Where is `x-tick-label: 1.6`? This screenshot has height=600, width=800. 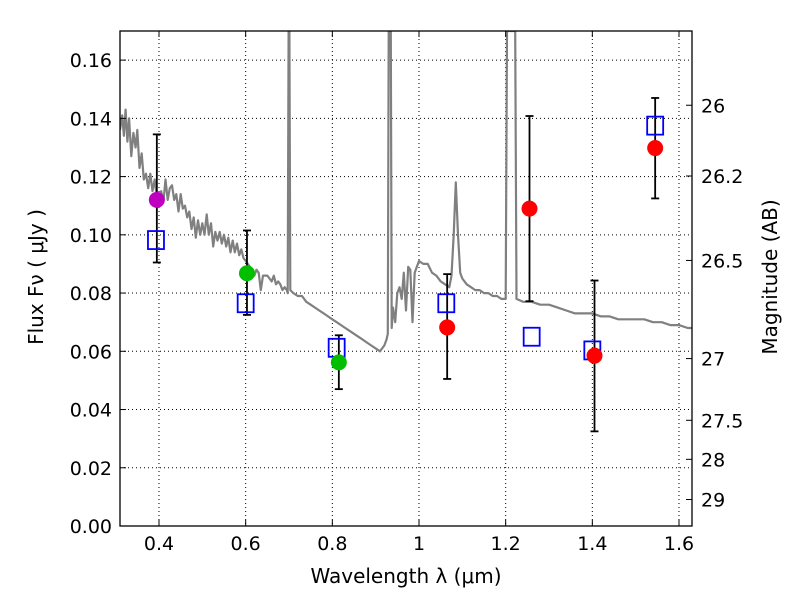 x-tick-label: 1.6 is located at coordinates (679, 544).